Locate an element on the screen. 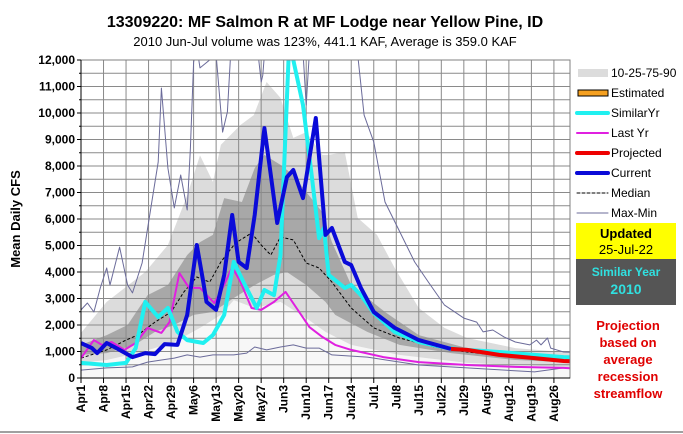  y-tick-label: 3,000 is located at coordinates (60, 299).